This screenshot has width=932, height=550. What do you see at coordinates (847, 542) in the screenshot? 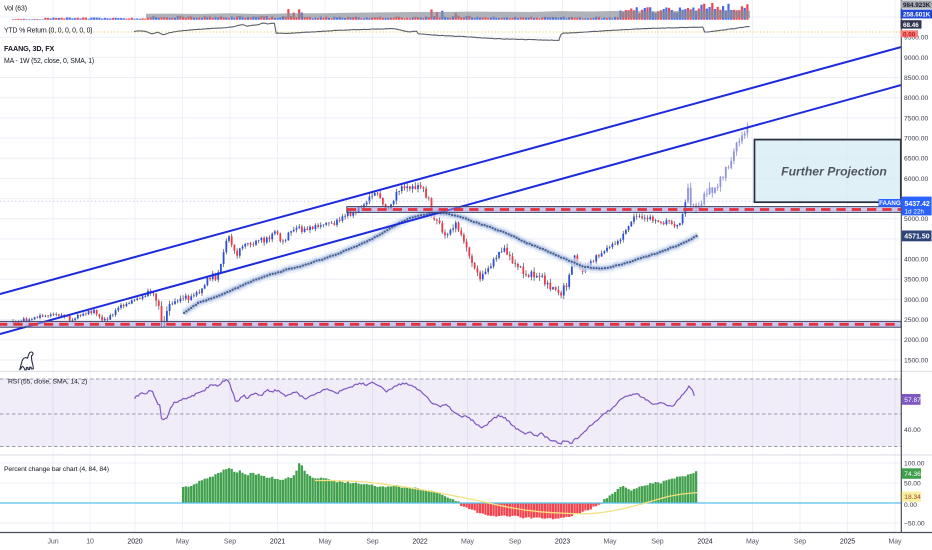
I see `svg-text: 2025` at bounding box center [847, 542].